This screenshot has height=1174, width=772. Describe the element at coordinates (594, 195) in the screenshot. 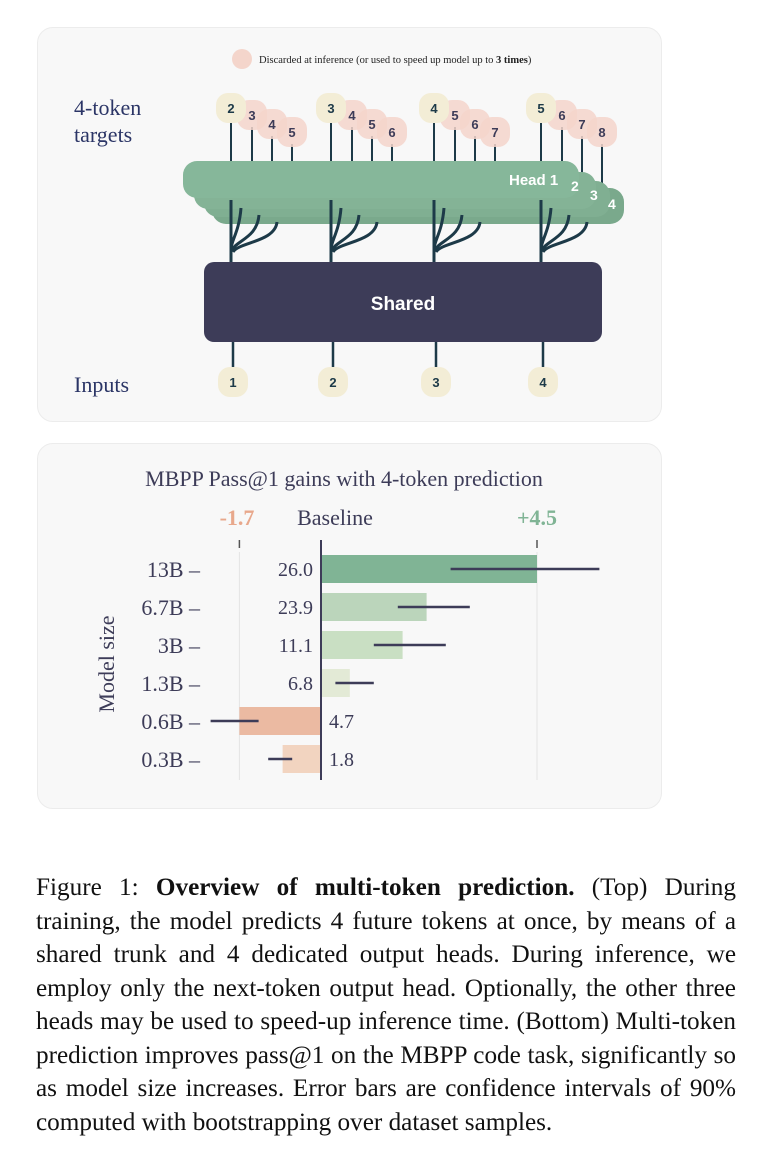

I see `head-3-number: 3` at that location.